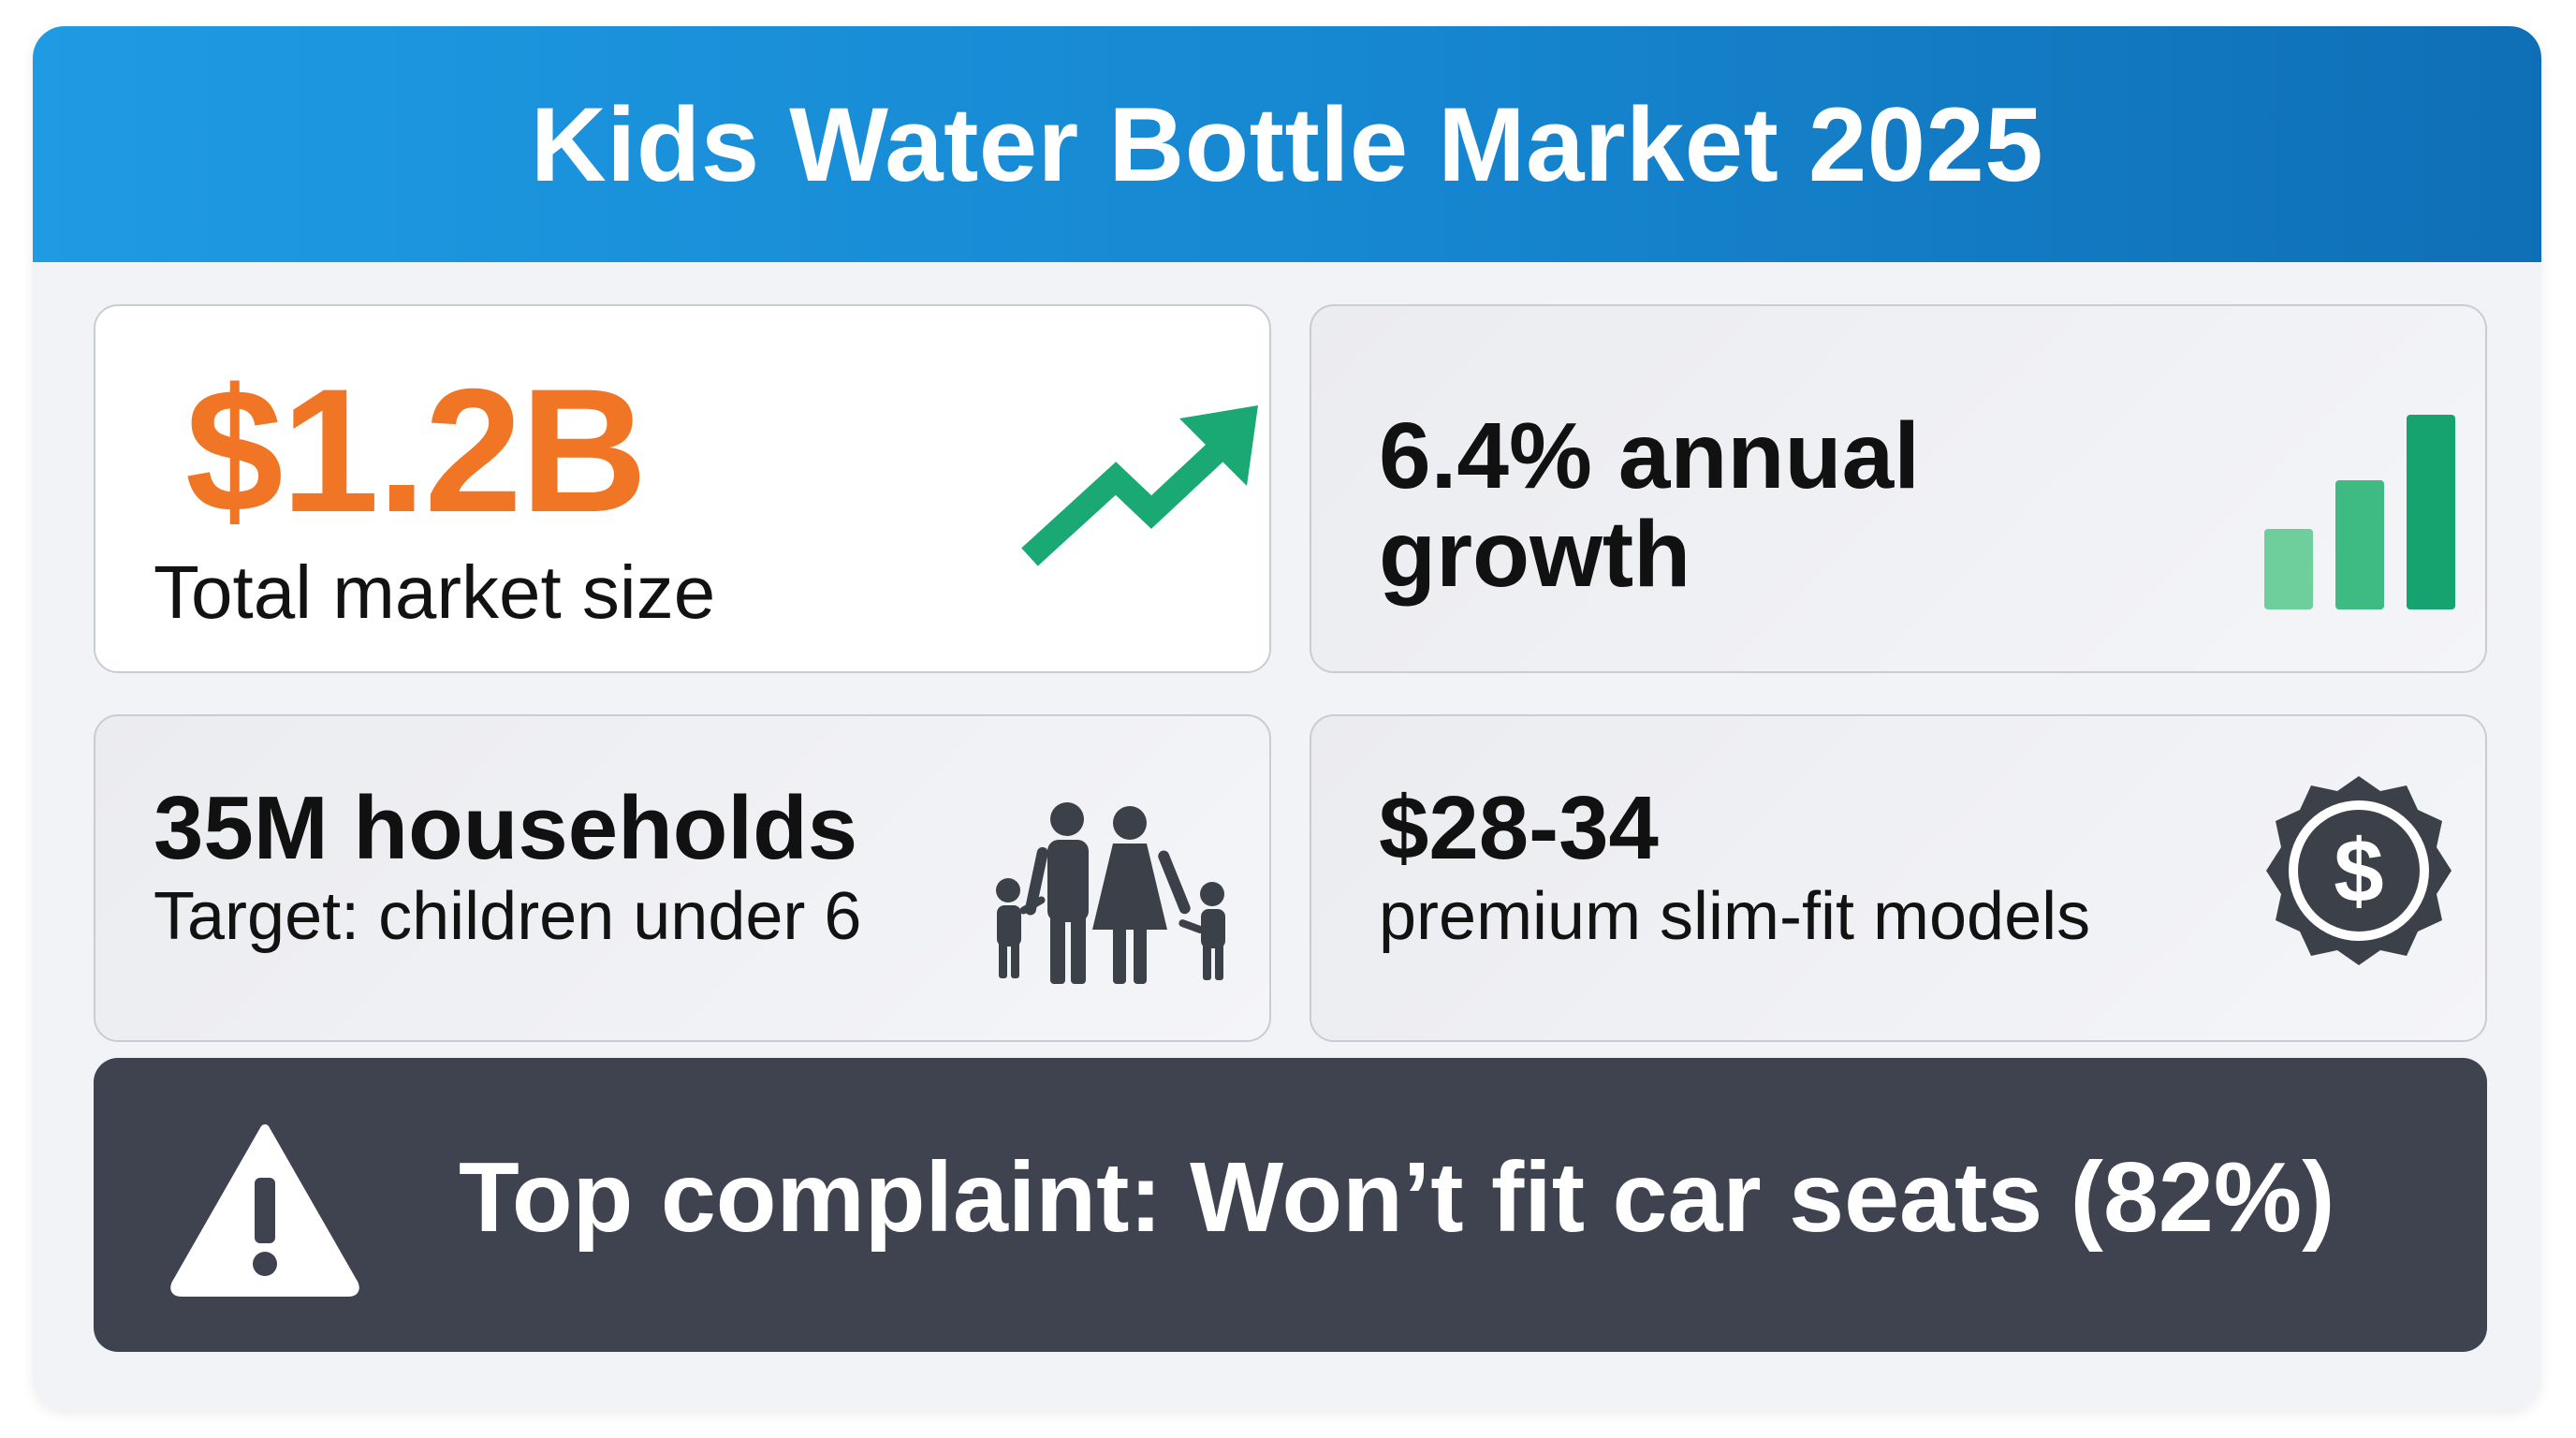 The image size is (2576, 1438). Describe the element at coordinates (416, 450) in the screenshot. I see `market-size-value: $1.2B` at that location.